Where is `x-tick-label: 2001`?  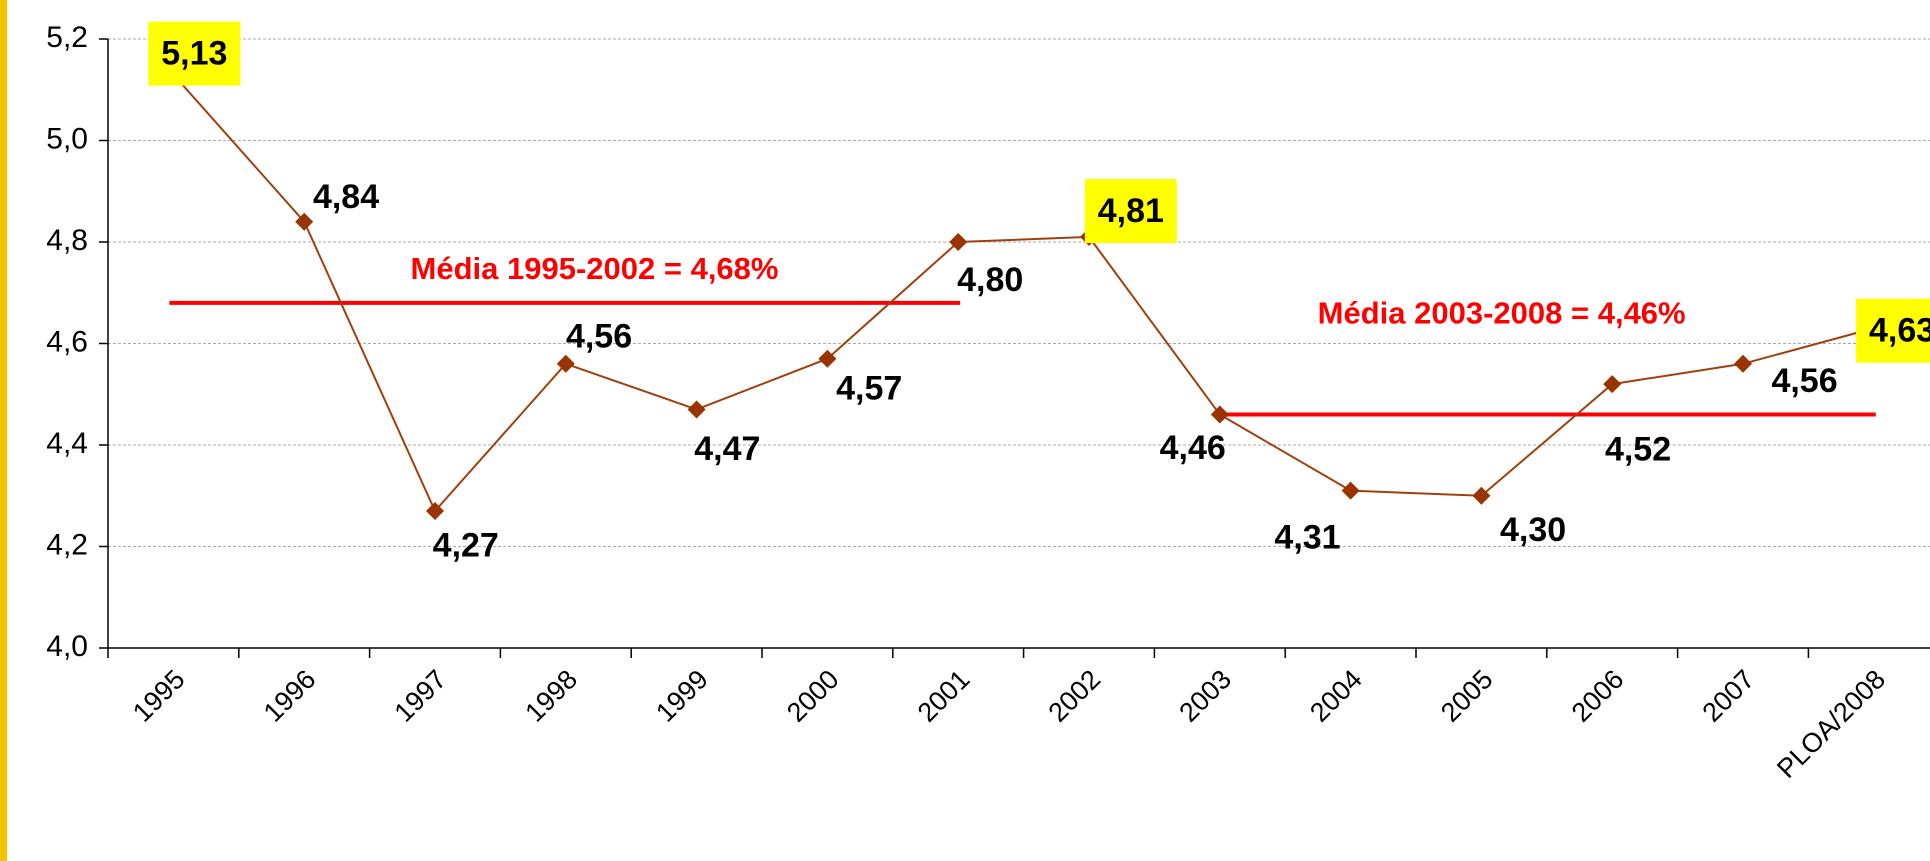
x-tick-label: 2001 is located at coordinates (944, 696).